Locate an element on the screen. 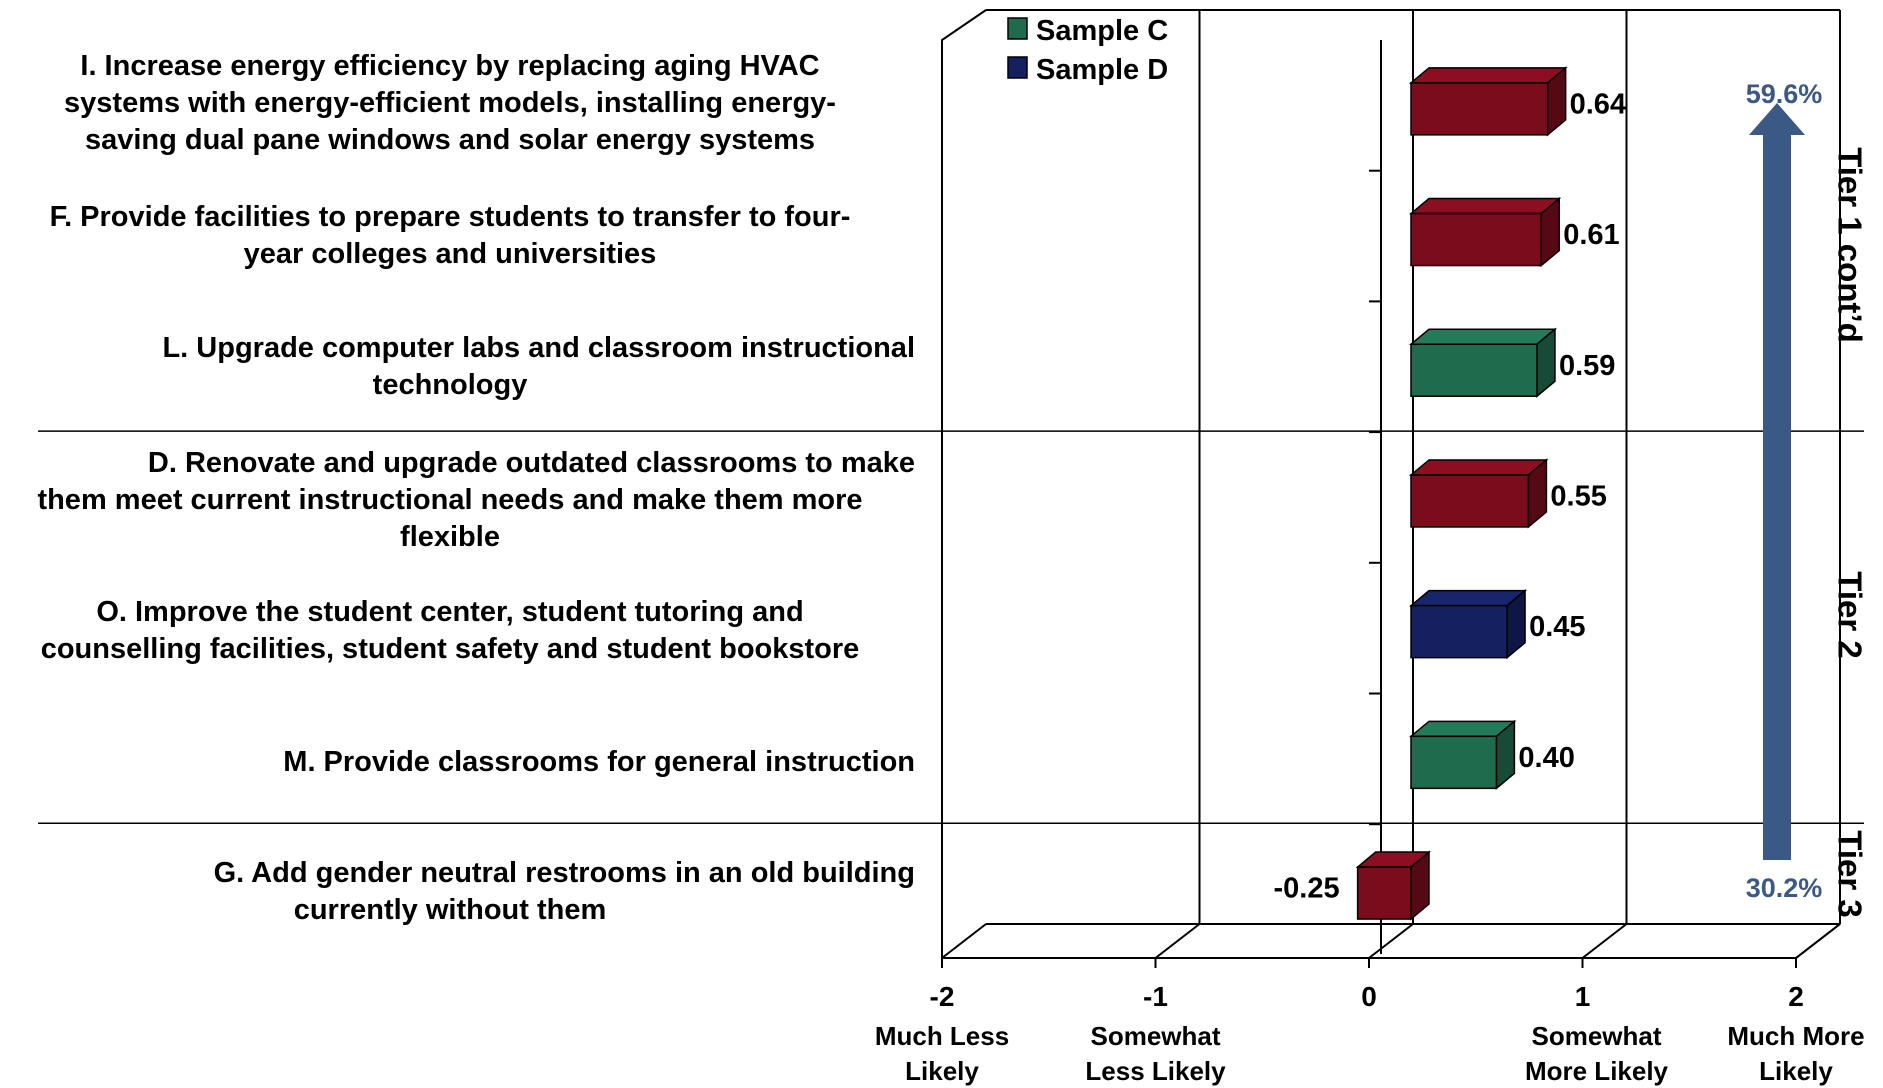 The image size is (1883, 1088). x-tick-desc-4-1: Likely is located at coordinates (1796, 1071).